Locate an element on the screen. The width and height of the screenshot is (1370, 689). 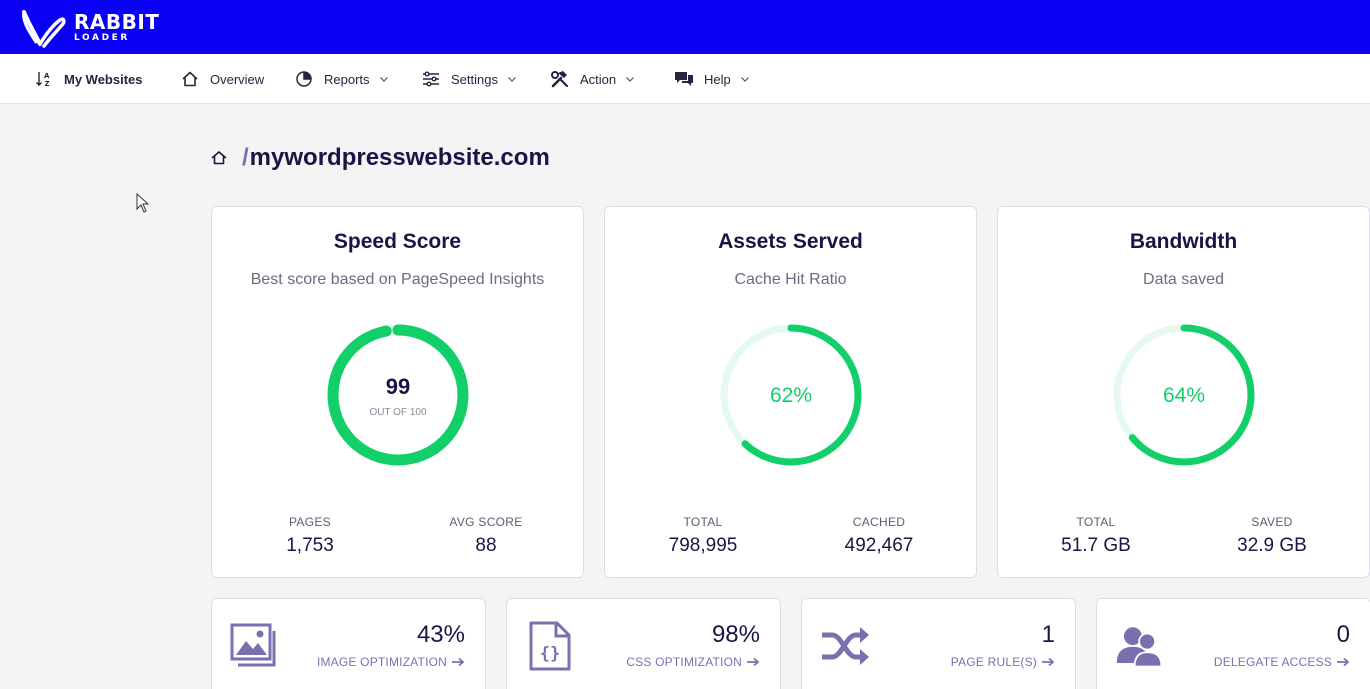
breadcrumb: / mywordpresswebsite.com is located at coordinates (380, 158).